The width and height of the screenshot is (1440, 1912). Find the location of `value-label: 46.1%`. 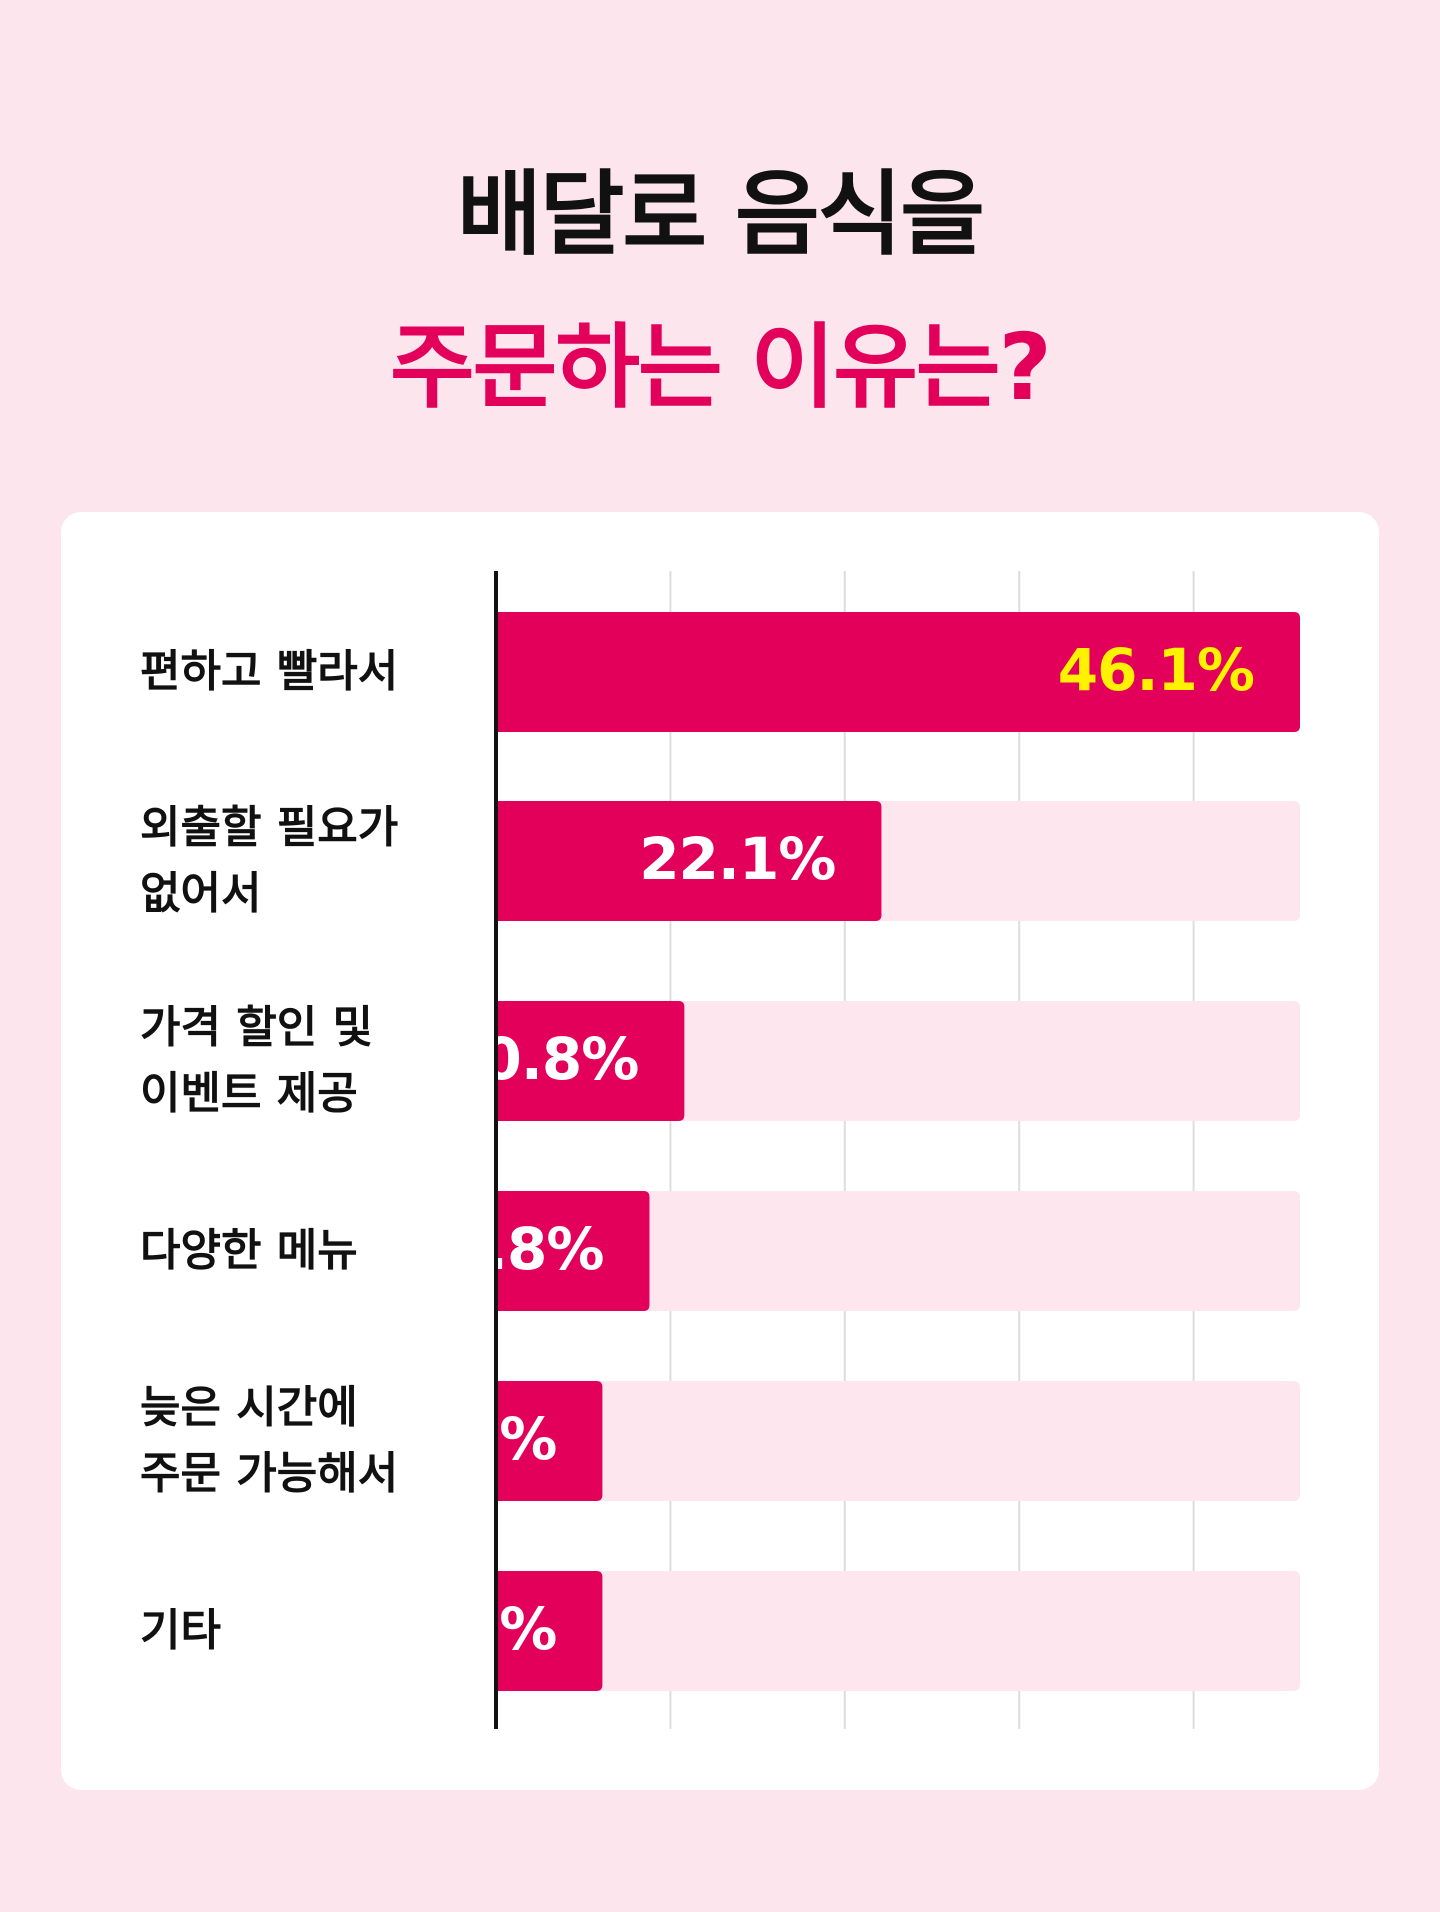

value-label: 46.1% is located at coordinates (1156, 670).